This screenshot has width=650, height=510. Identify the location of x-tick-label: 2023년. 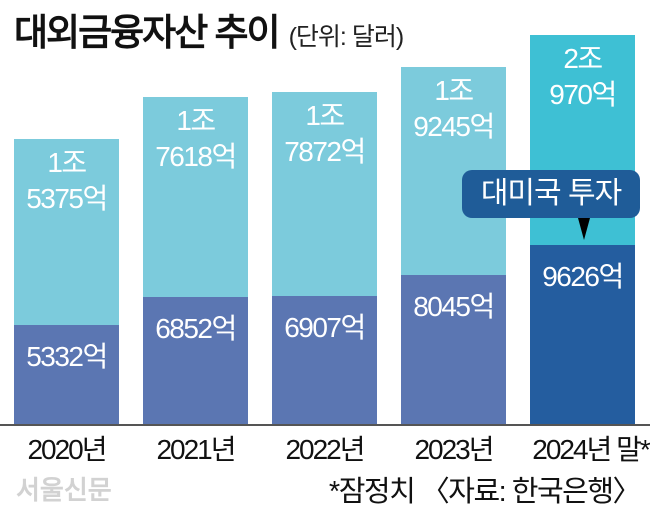
(454, 448).